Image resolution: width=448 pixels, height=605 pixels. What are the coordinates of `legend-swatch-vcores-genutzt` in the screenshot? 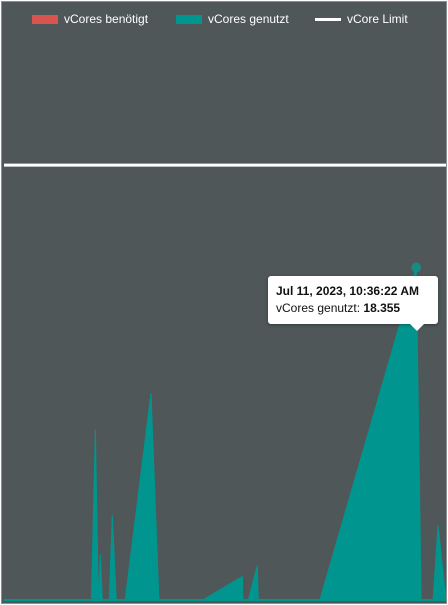 It's located at (189, 19).